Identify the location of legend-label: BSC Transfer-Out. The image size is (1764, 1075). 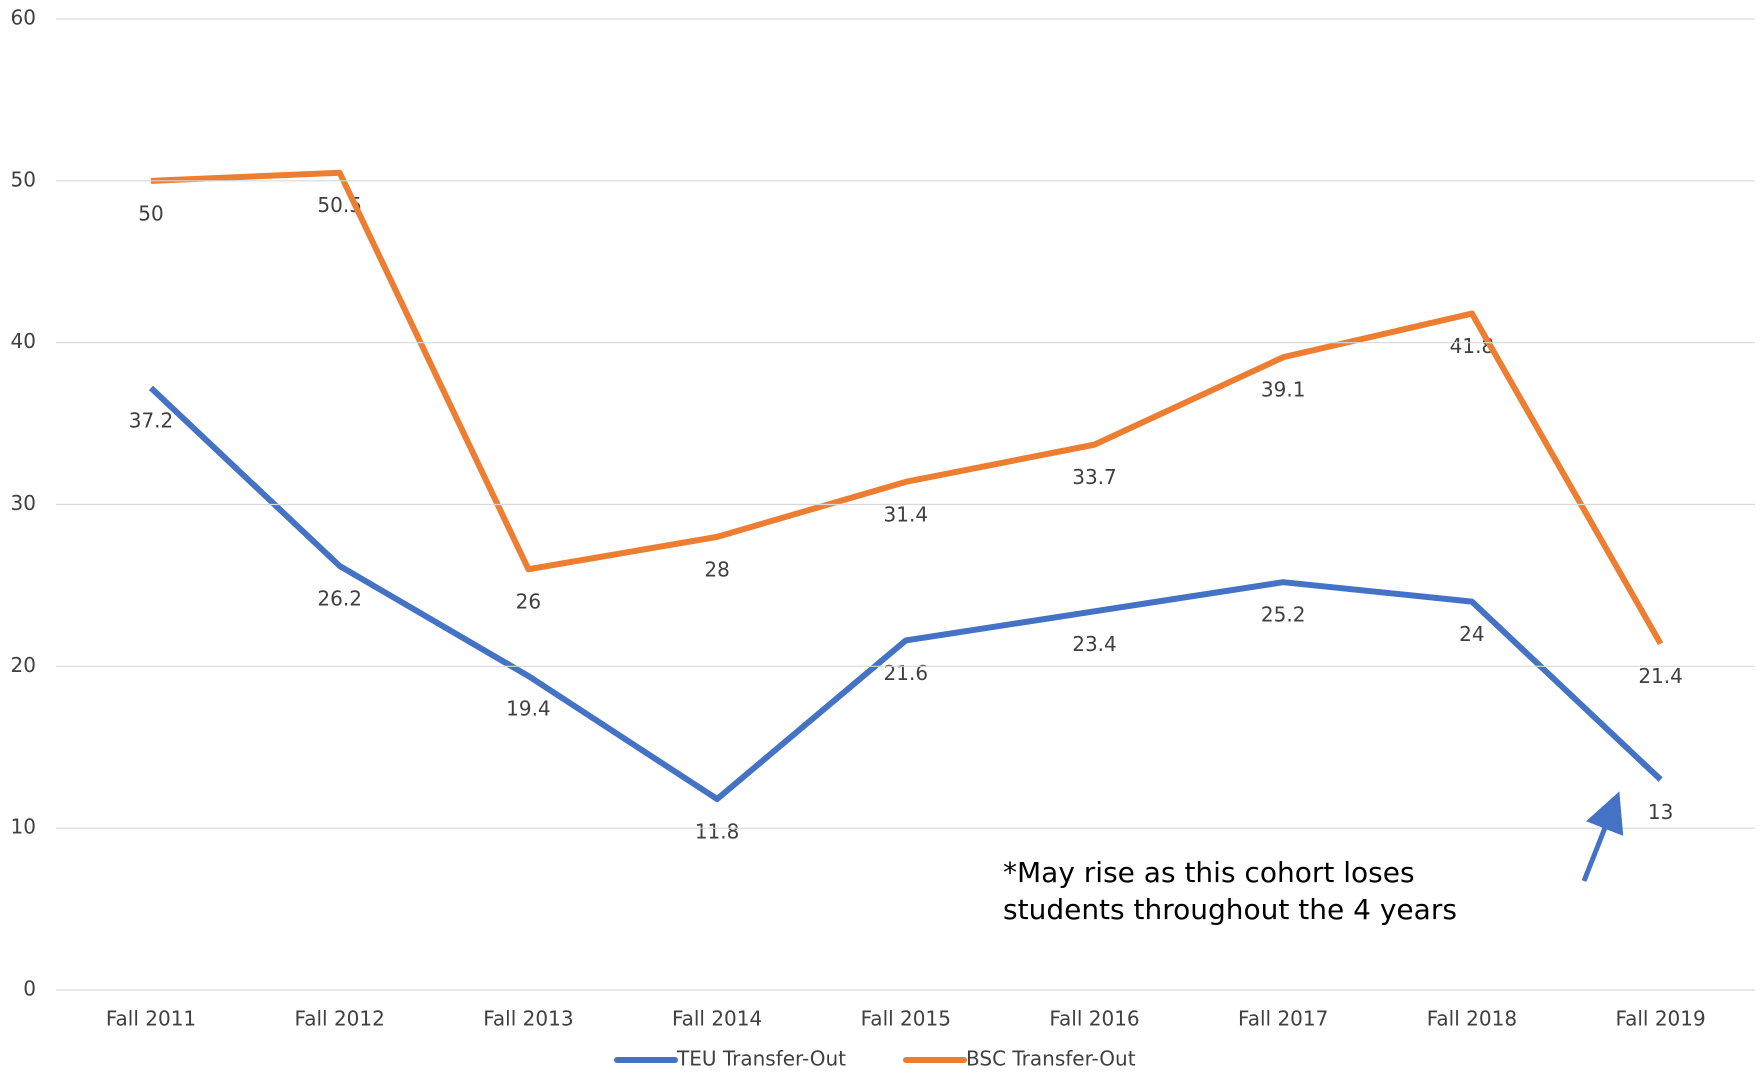
(1051, 1059).